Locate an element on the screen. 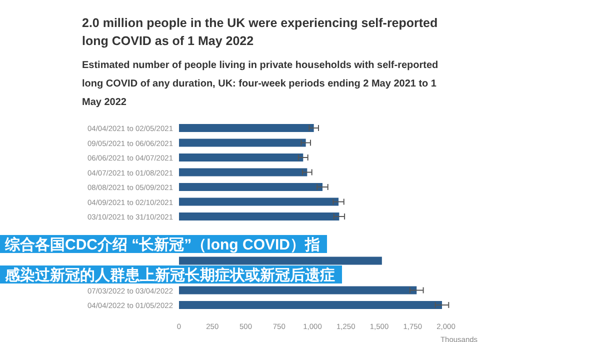 This screenshot has width=608, height=342. subtitle: Estimated number of people living in private households with self-reported long COVID of any duration, UK: four-week periods ending 2 May 2021 to 1 May 2022 is located at coordinates (260, 84).